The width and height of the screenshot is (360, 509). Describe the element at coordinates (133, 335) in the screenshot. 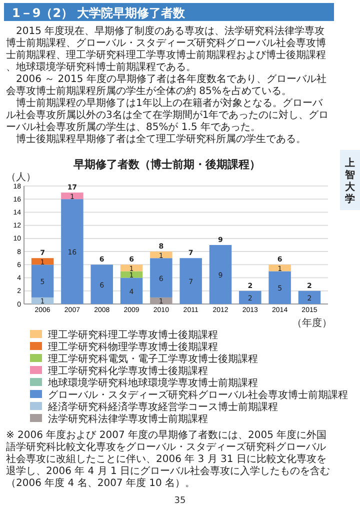

I see `legend-label: 理工学研究科理工学専攻博士後期課程` at that location.